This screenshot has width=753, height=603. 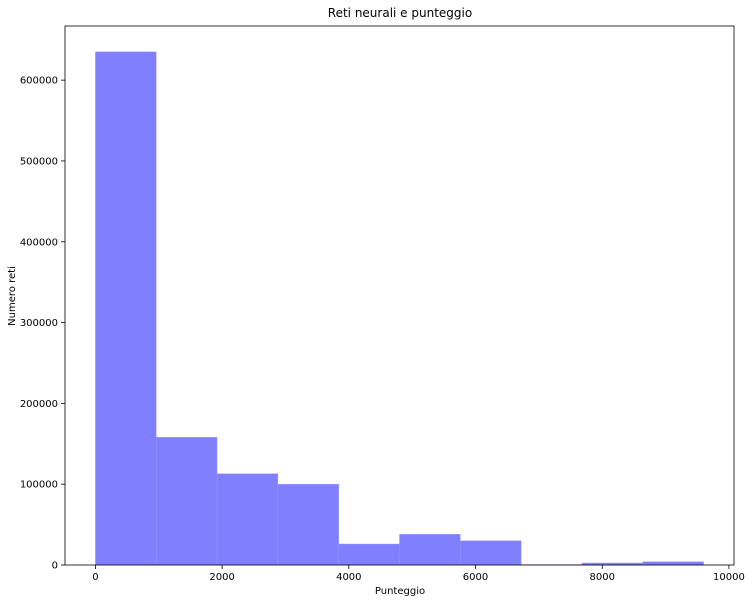 What do you see at coordinates (475, 577) in the screenshot?
I see `x-tick-label: 6000` at bounding box center [475, 577].